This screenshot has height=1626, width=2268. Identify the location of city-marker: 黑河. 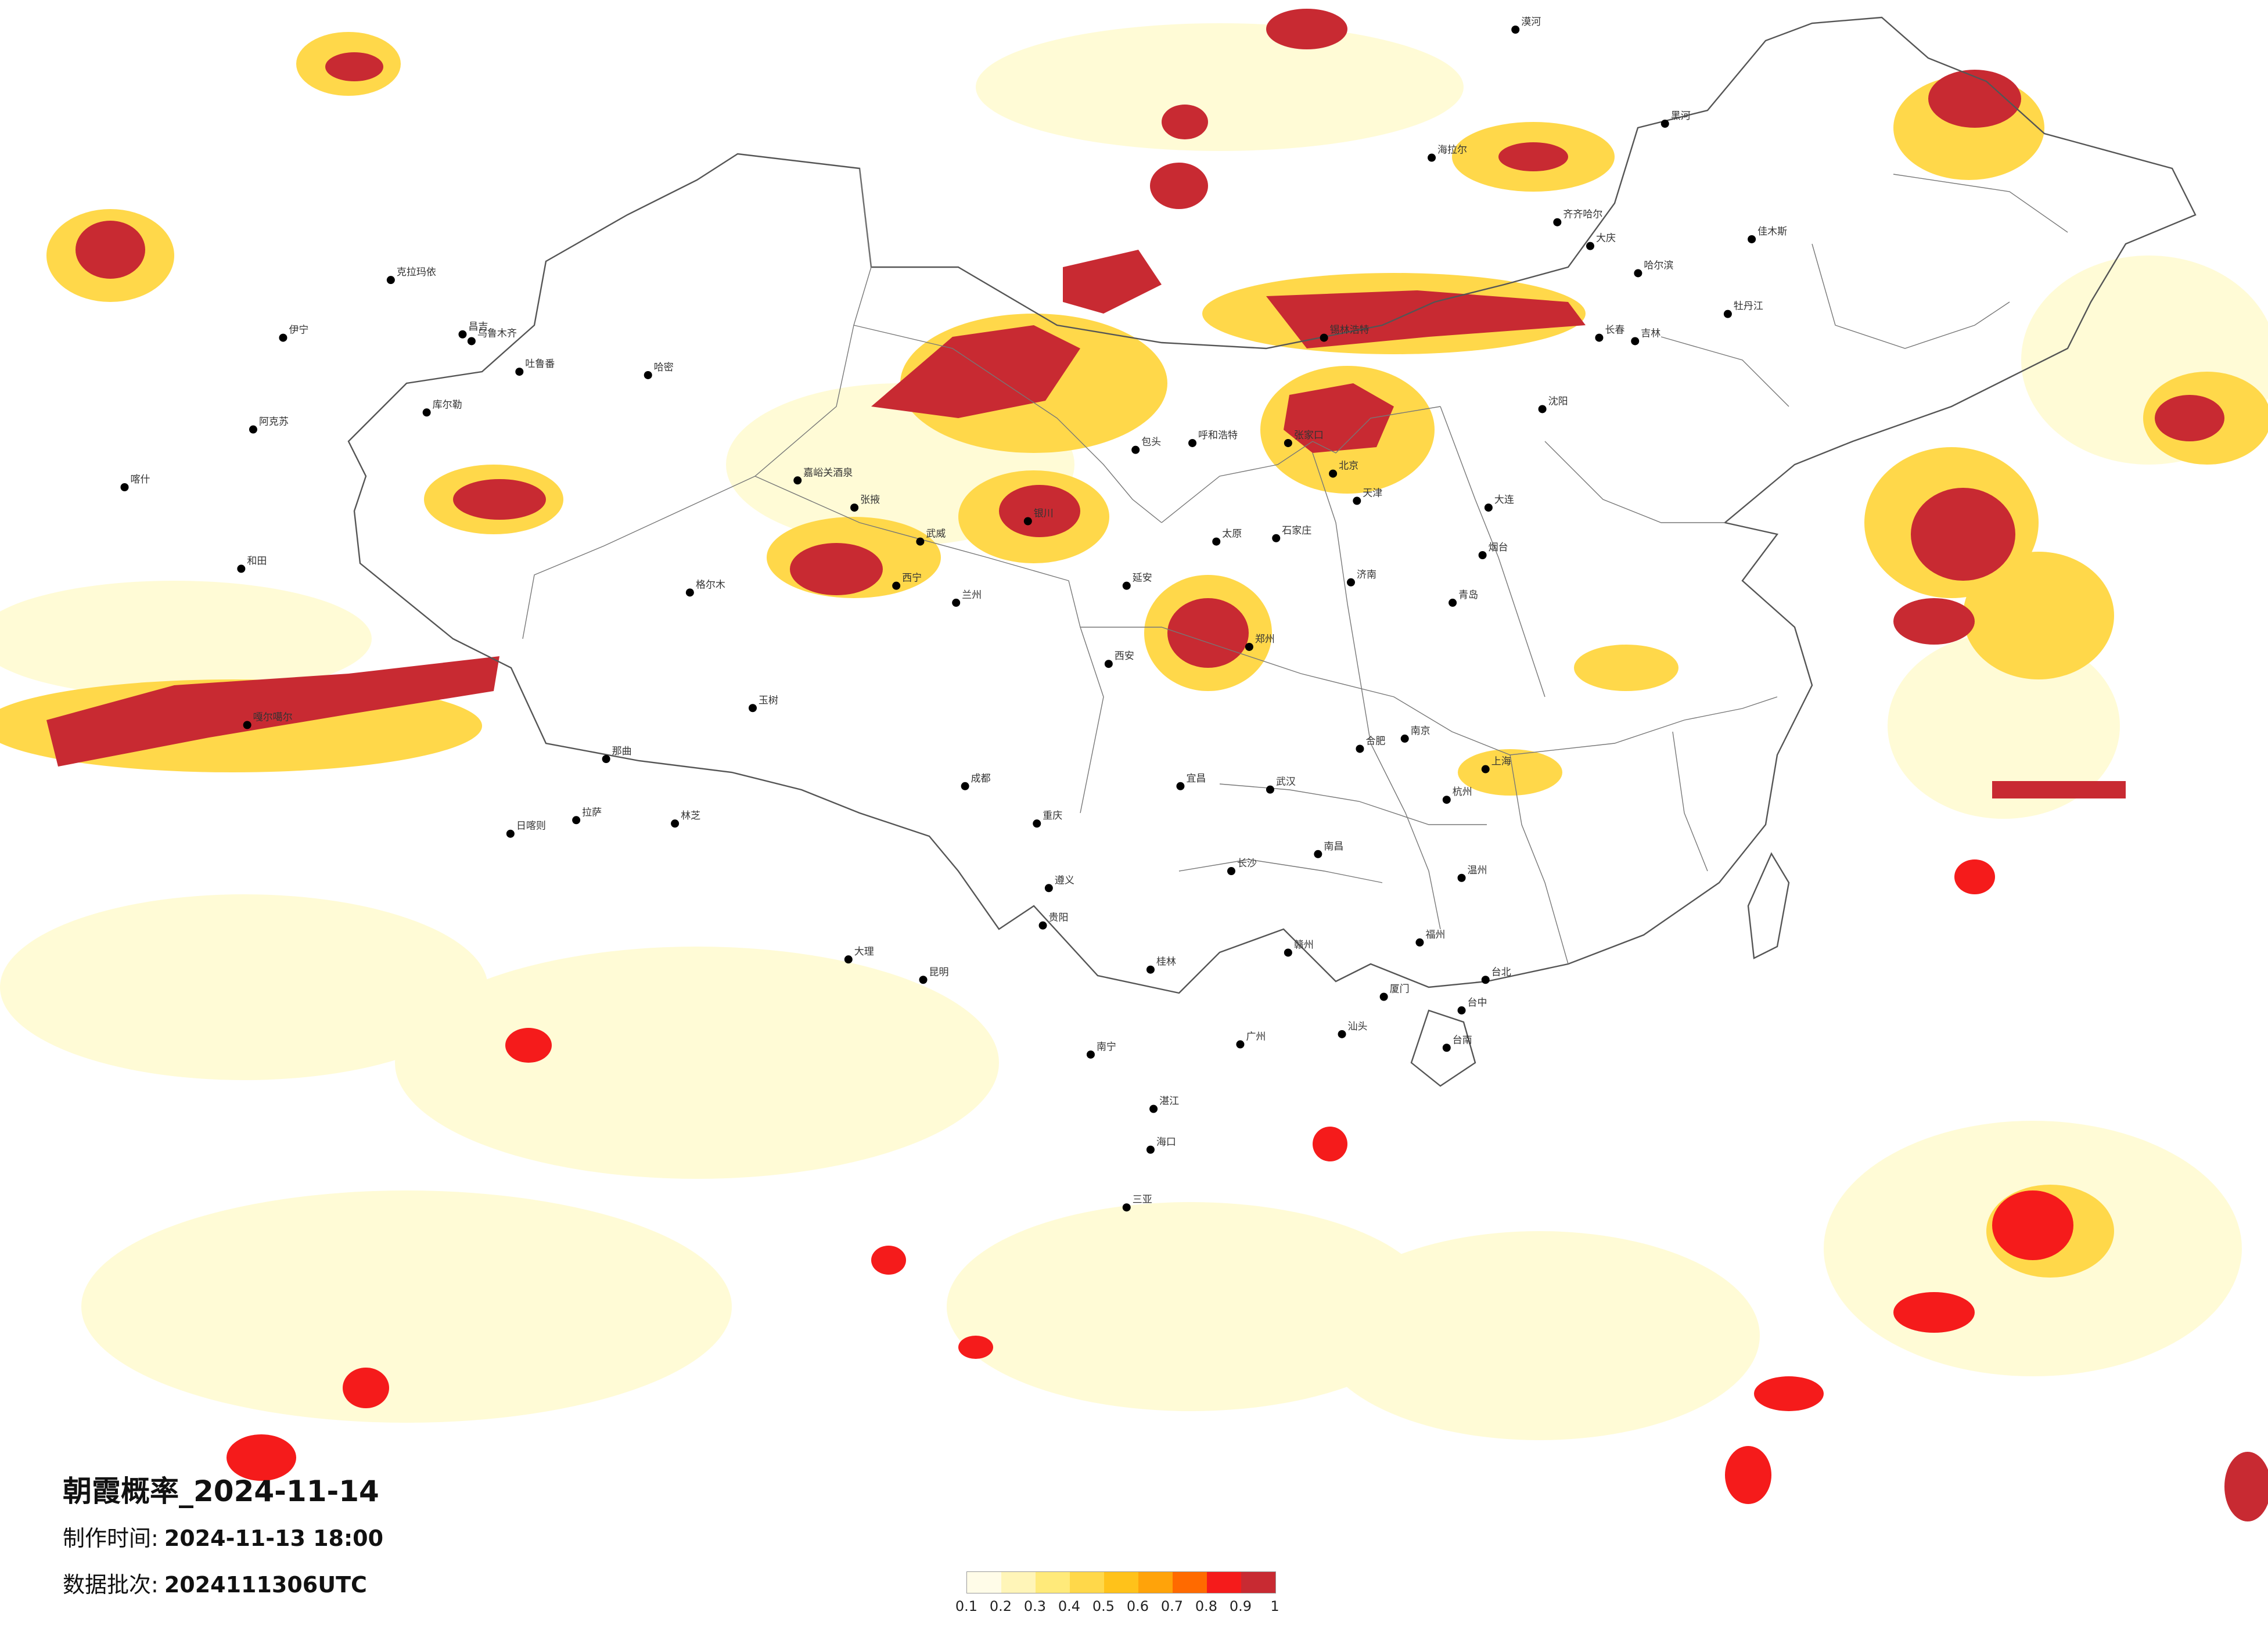
(1675, 119).